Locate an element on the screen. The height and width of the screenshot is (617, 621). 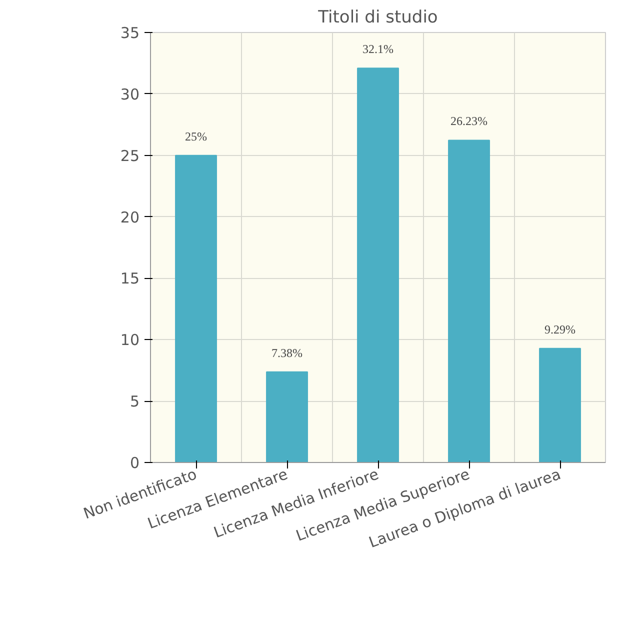
data-label: 26.23% is located at coordinates (469, 121).